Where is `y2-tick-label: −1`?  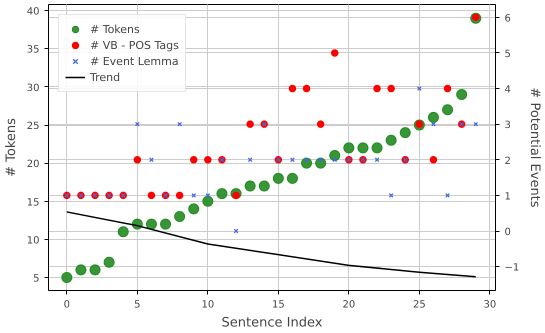 y2-tick-label: −1 is located at coordinates (512, 268).